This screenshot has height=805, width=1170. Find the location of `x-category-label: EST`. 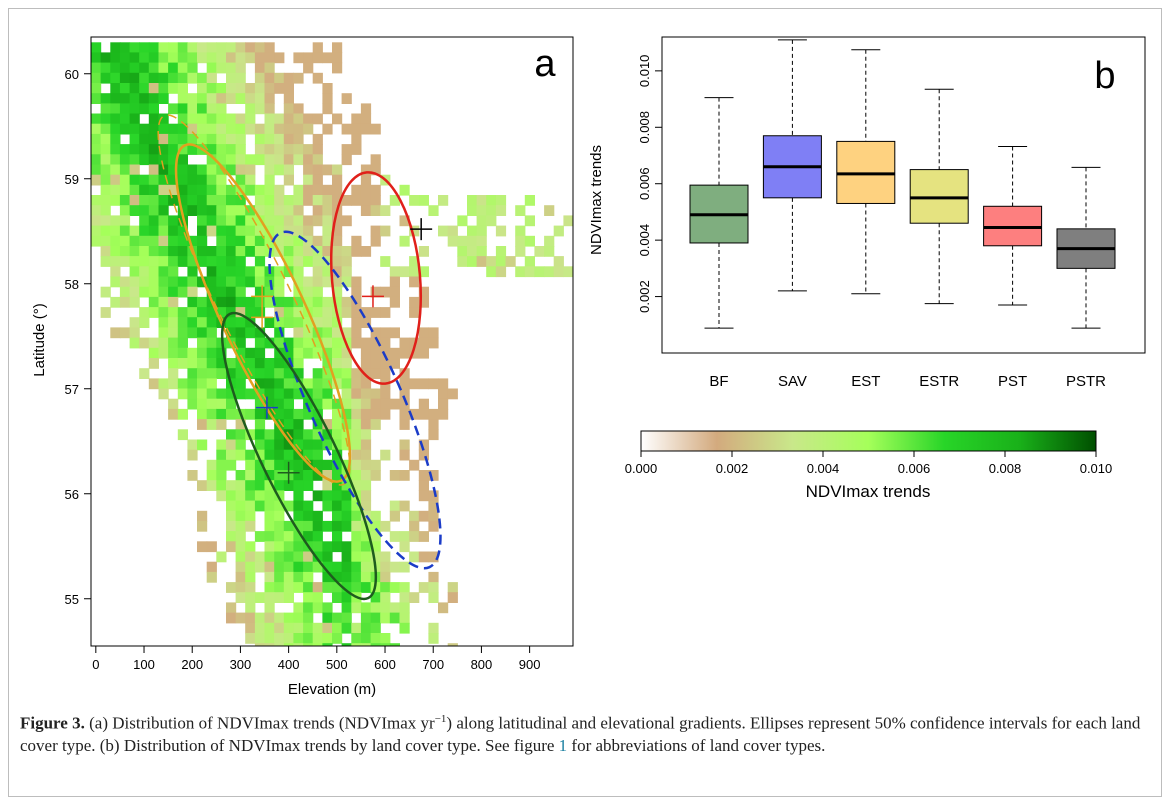

x-category-label: EST is located at coordinates (865, 381).